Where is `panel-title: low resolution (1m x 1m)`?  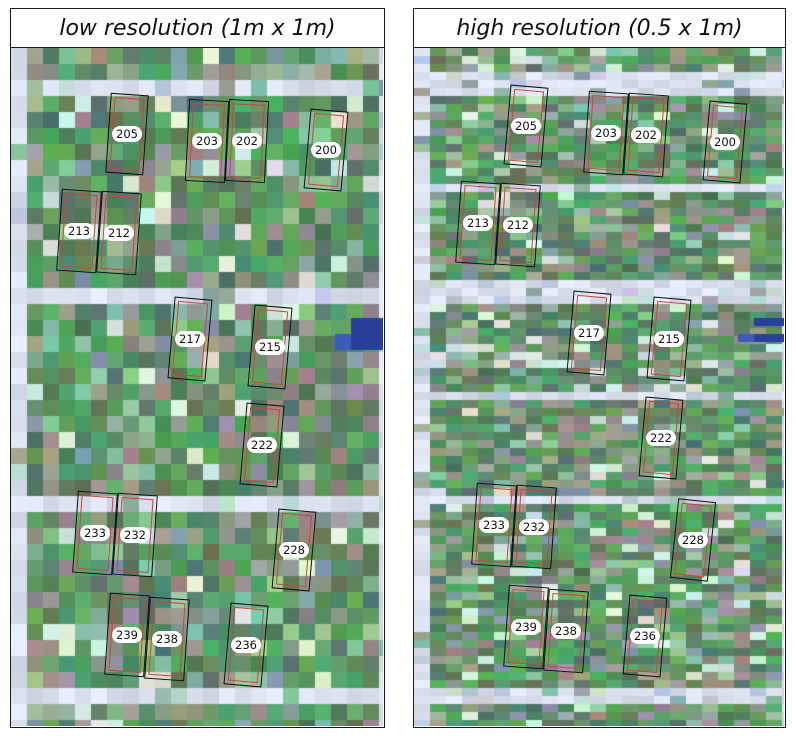 panel-title: low resolution (1m x 1m) is located at coordinates (197, 28).